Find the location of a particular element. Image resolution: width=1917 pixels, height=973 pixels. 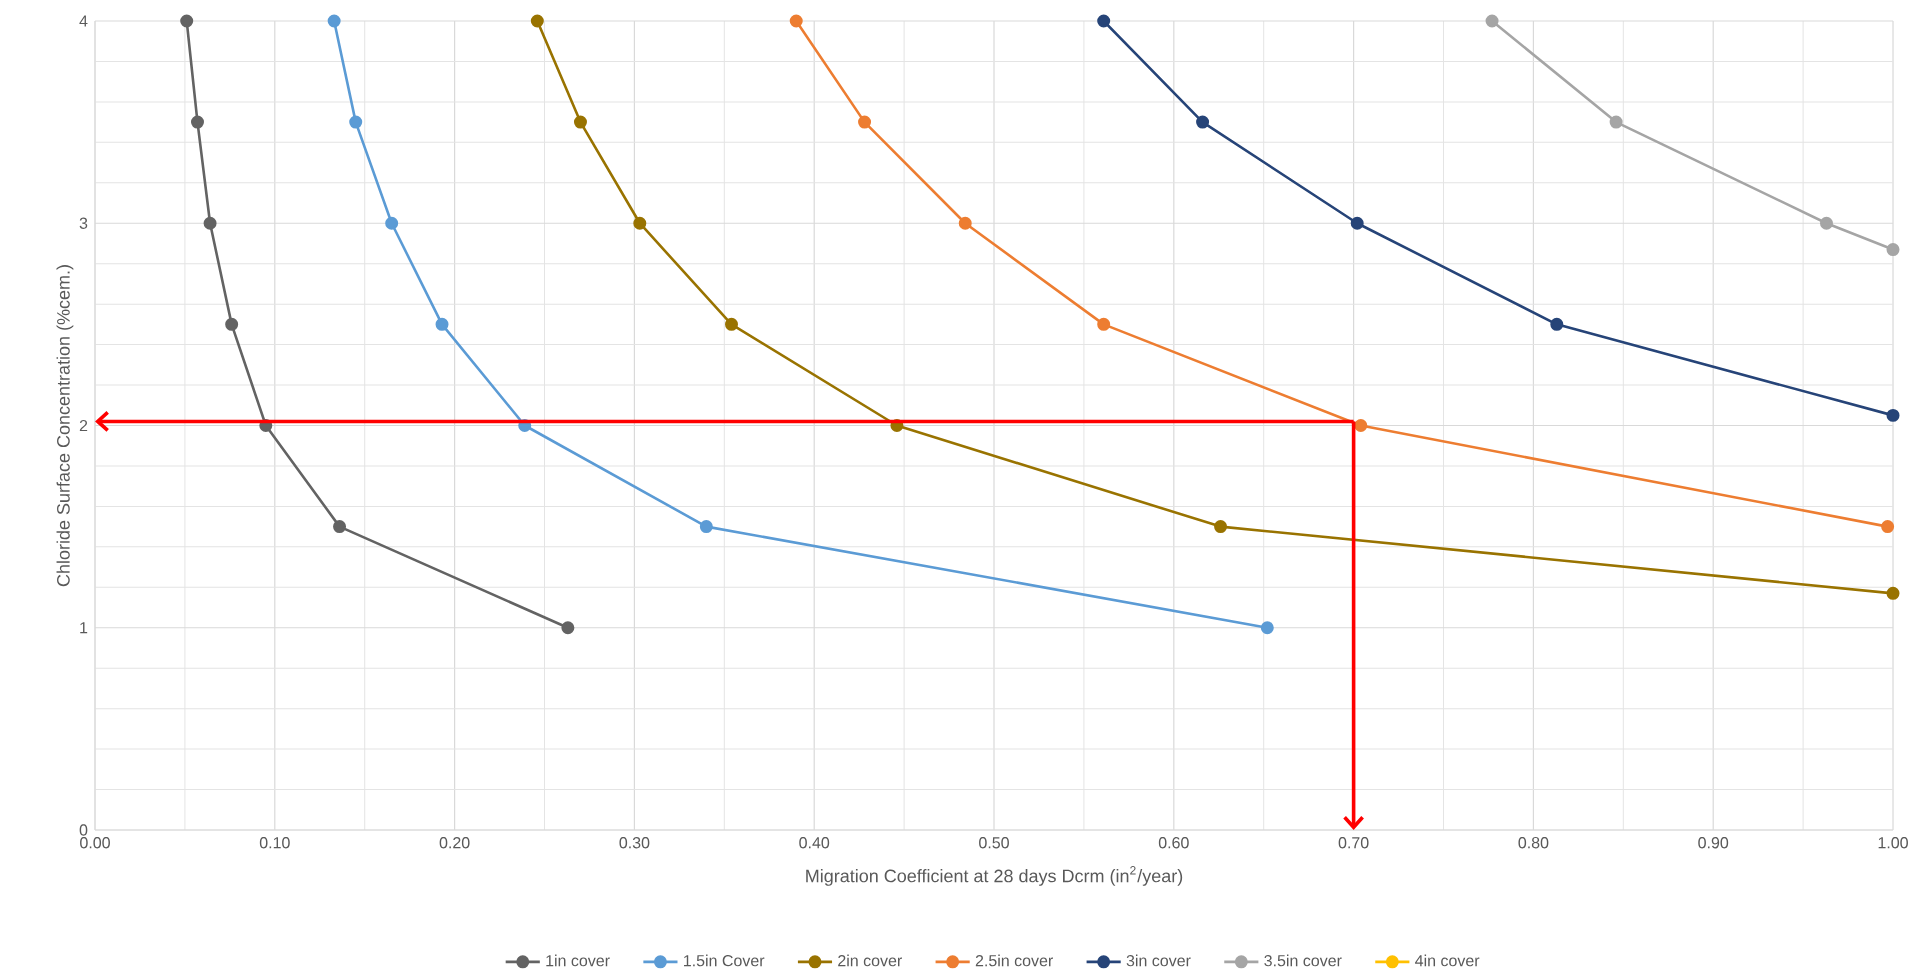

legend-label: 1in cover is located at coordinates (578, 960).